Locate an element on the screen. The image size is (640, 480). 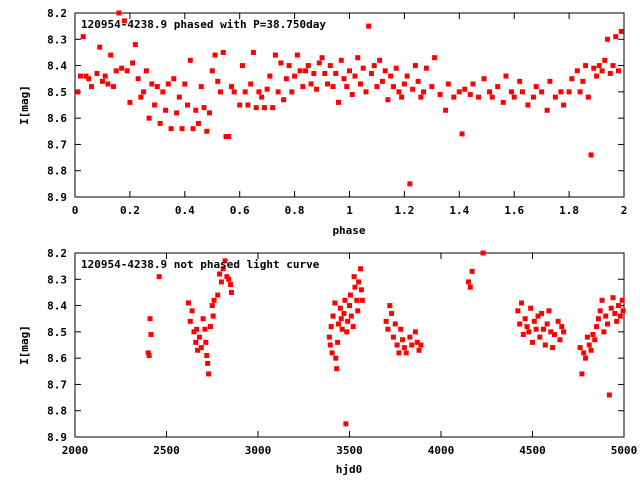
x-axis-label: hjd0 is located at coordinates (349, 469).